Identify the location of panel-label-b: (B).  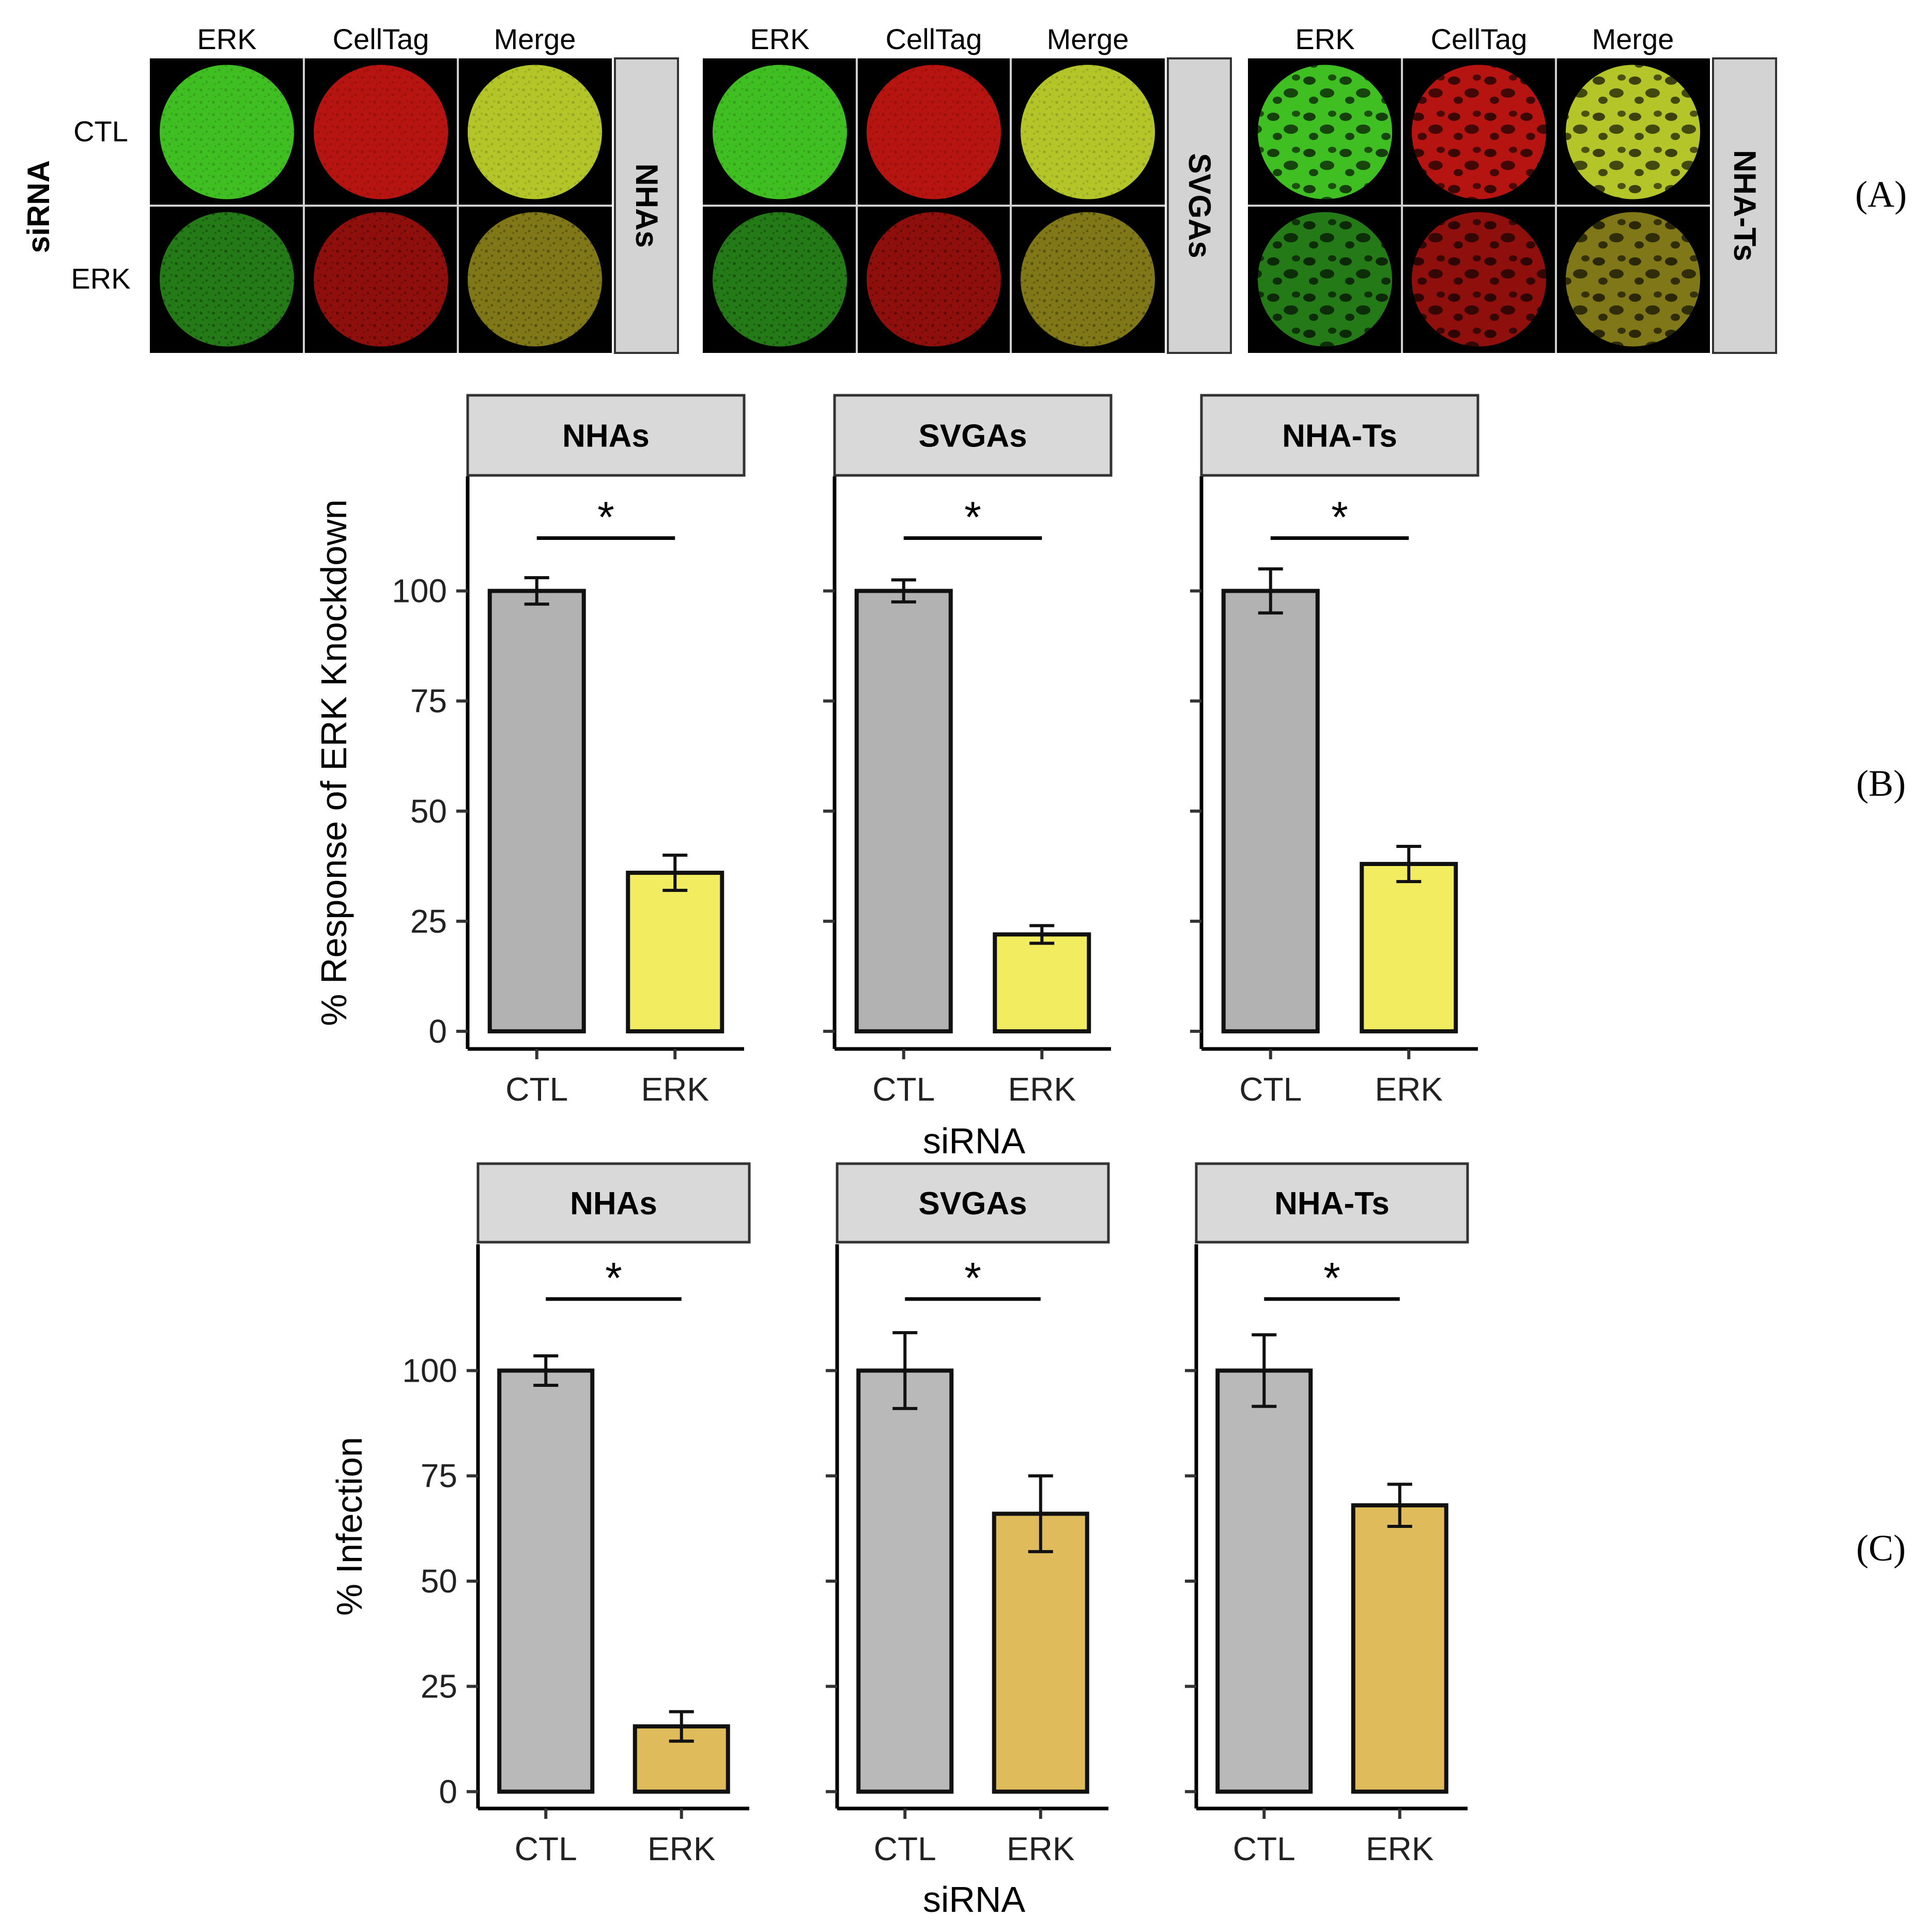
(1881, 783).